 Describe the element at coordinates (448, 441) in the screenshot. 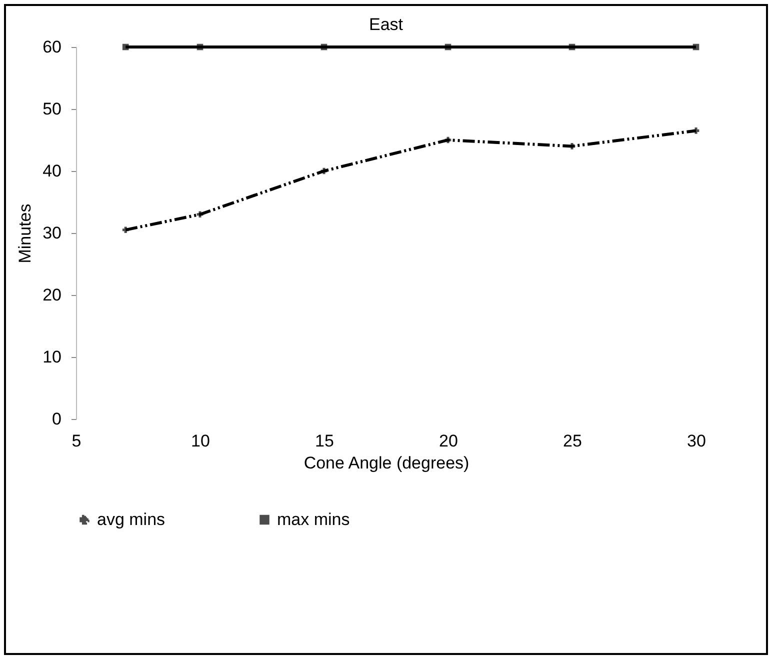

I see `x-tick-label: 20` at that location.